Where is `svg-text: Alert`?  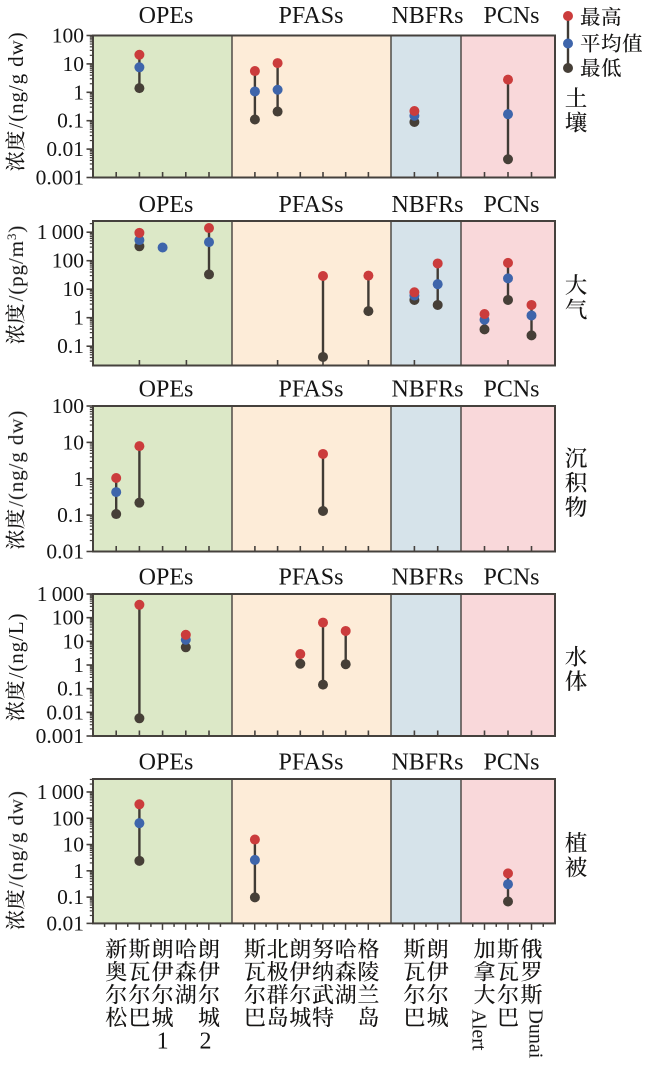
svg-text: Alert is located at coordinates (479, 1030).